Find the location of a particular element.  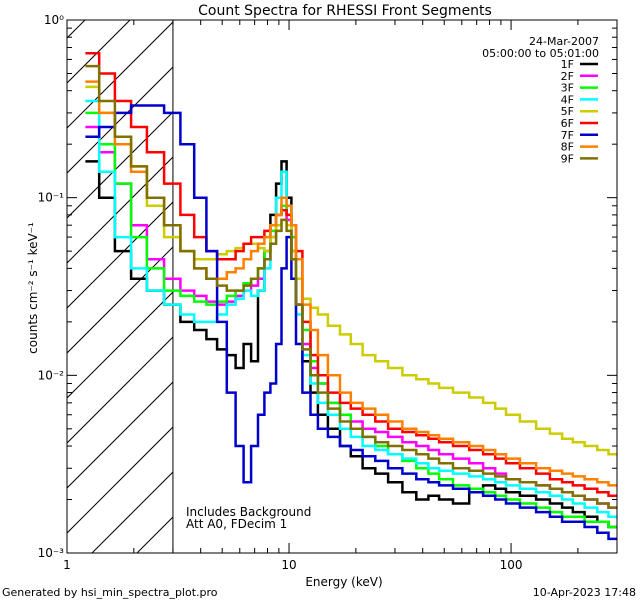

legend-label-2F: 2F is located at coordinates (567, 76).